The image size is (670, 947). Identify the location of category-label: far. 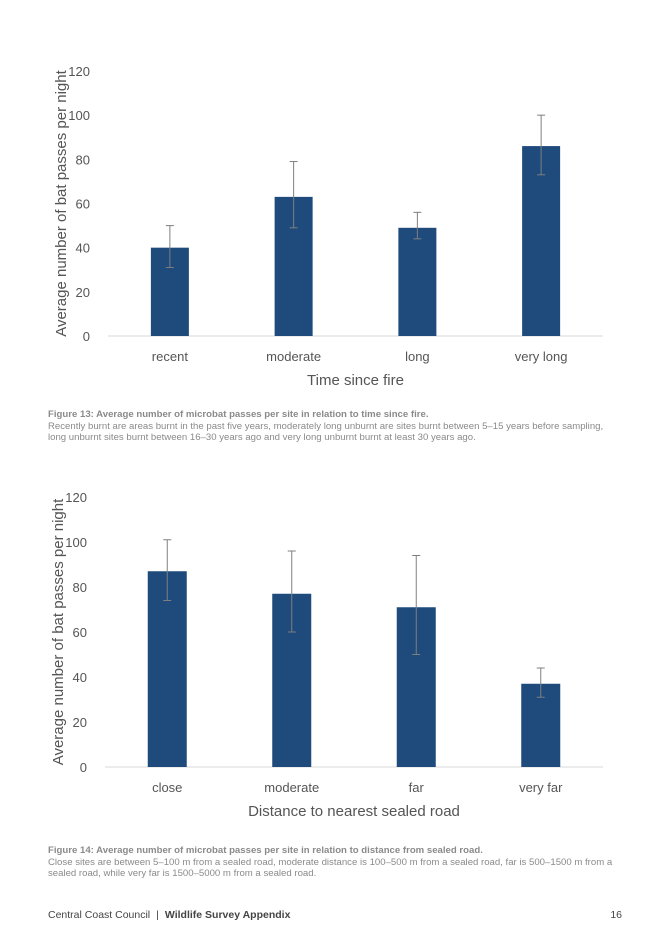
(417, 787).